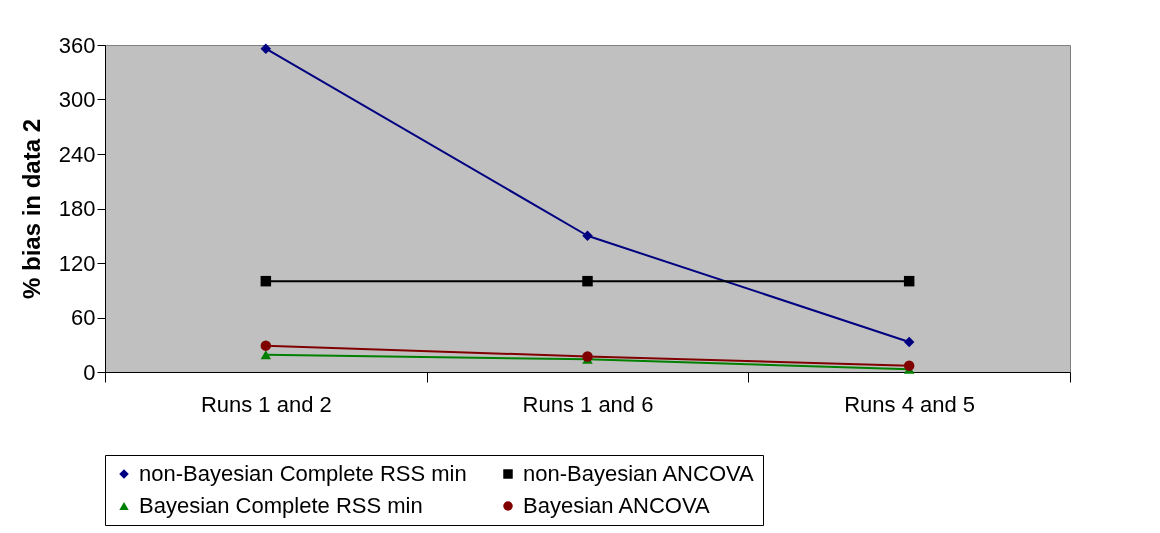 Image resolution: width=1160 pixels, height=533 pixels. Describe the element at coordinates (77, 45) in the screenshot. I see `y-tick-label: 360` at that location.